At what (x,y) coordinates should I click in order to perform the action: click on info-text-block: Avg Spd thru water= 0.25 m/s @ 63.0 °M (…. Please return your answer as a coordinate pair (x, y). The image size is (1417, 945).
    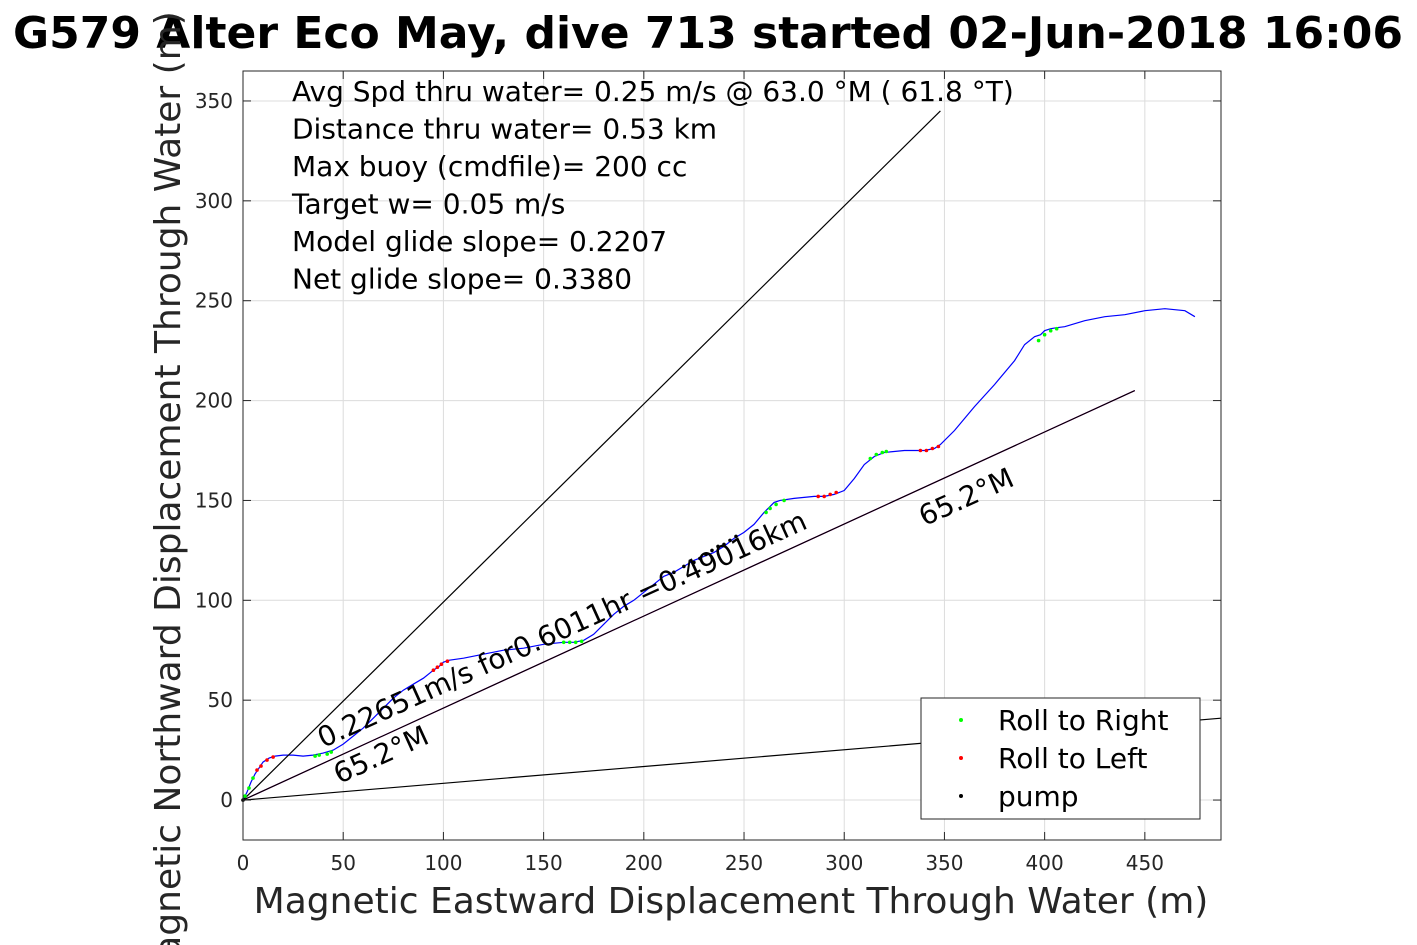
    Looking at the image, I should click on (652, 185).